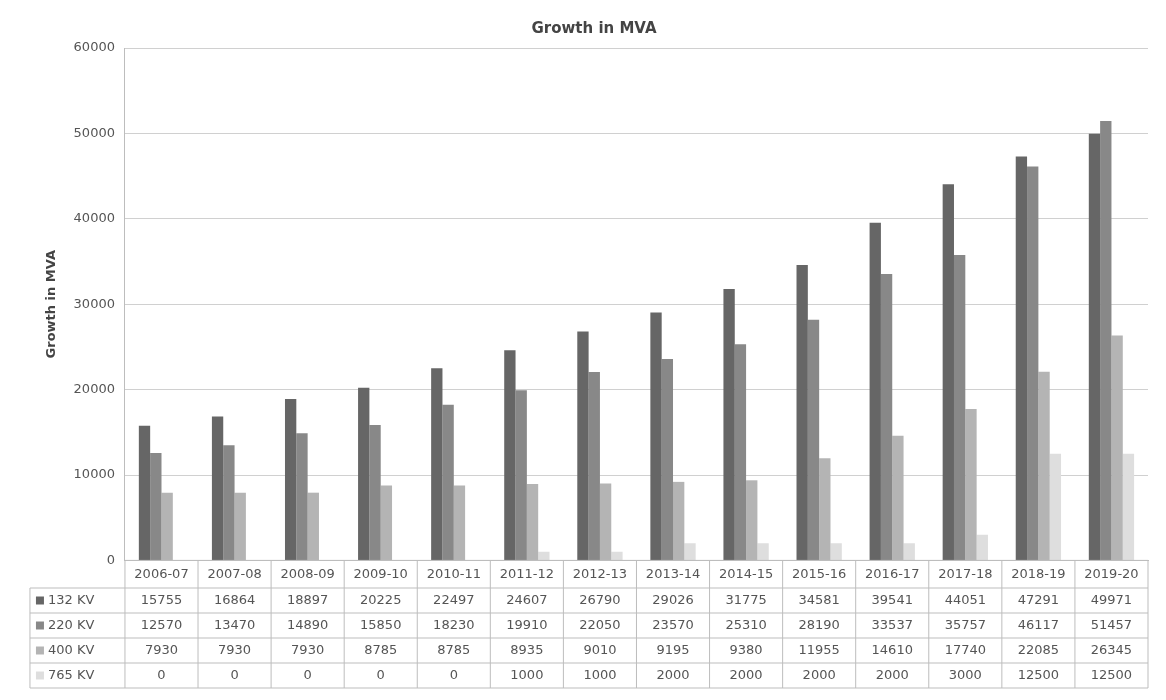 The height and width of the screenshot is (700, 1166). I want to click on data-label: 25310, so click(746, 624).